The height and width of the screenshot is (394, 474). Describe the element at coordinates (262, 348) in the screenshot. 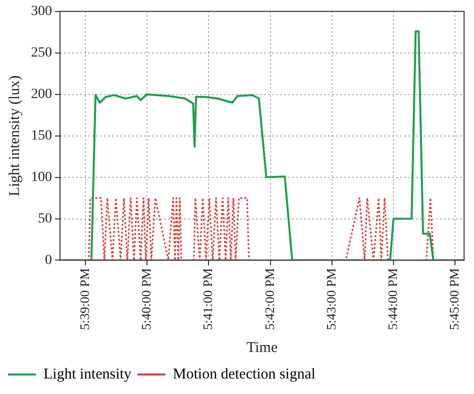

I see `x-axis-title: Time` at that location.